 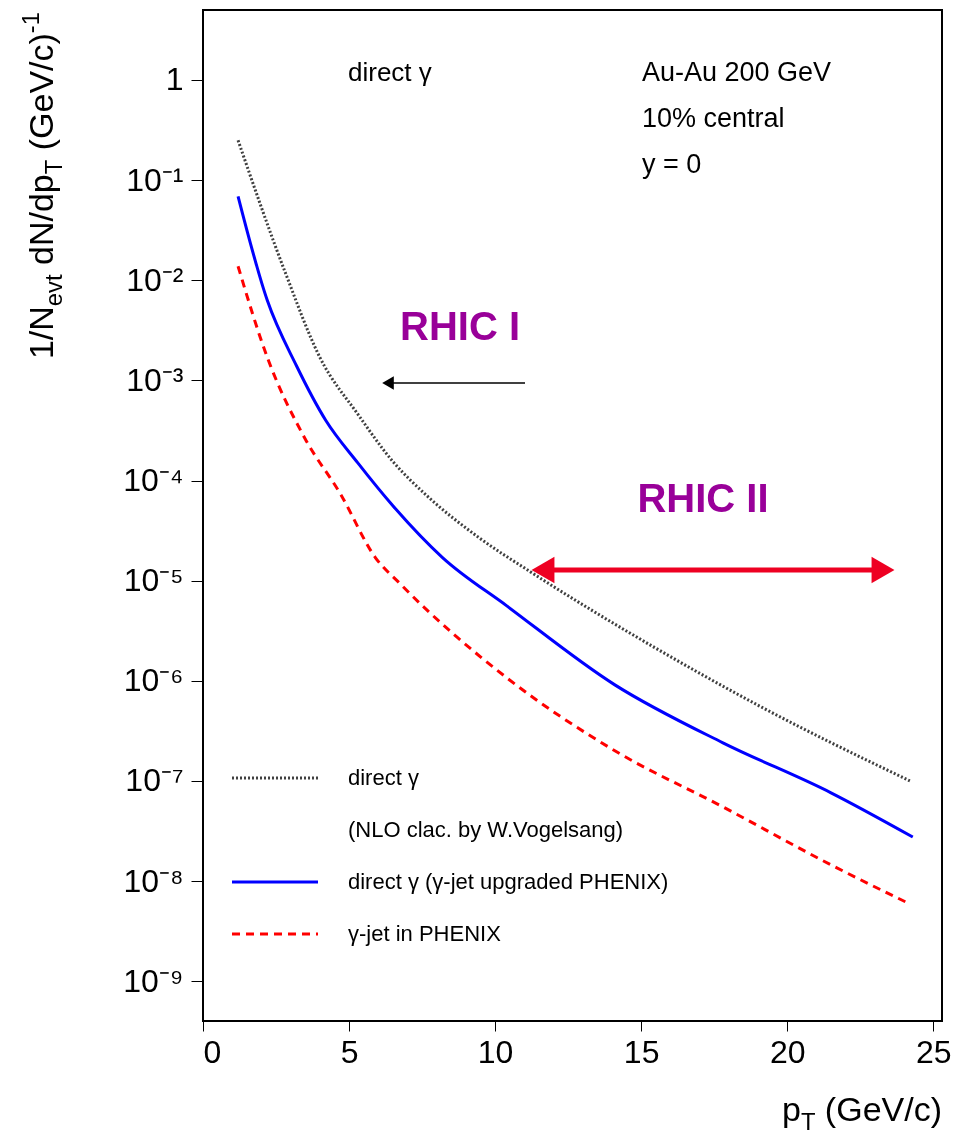 I want to click on y-tick-label: 10⁻¹, so click(x=155, y=179).